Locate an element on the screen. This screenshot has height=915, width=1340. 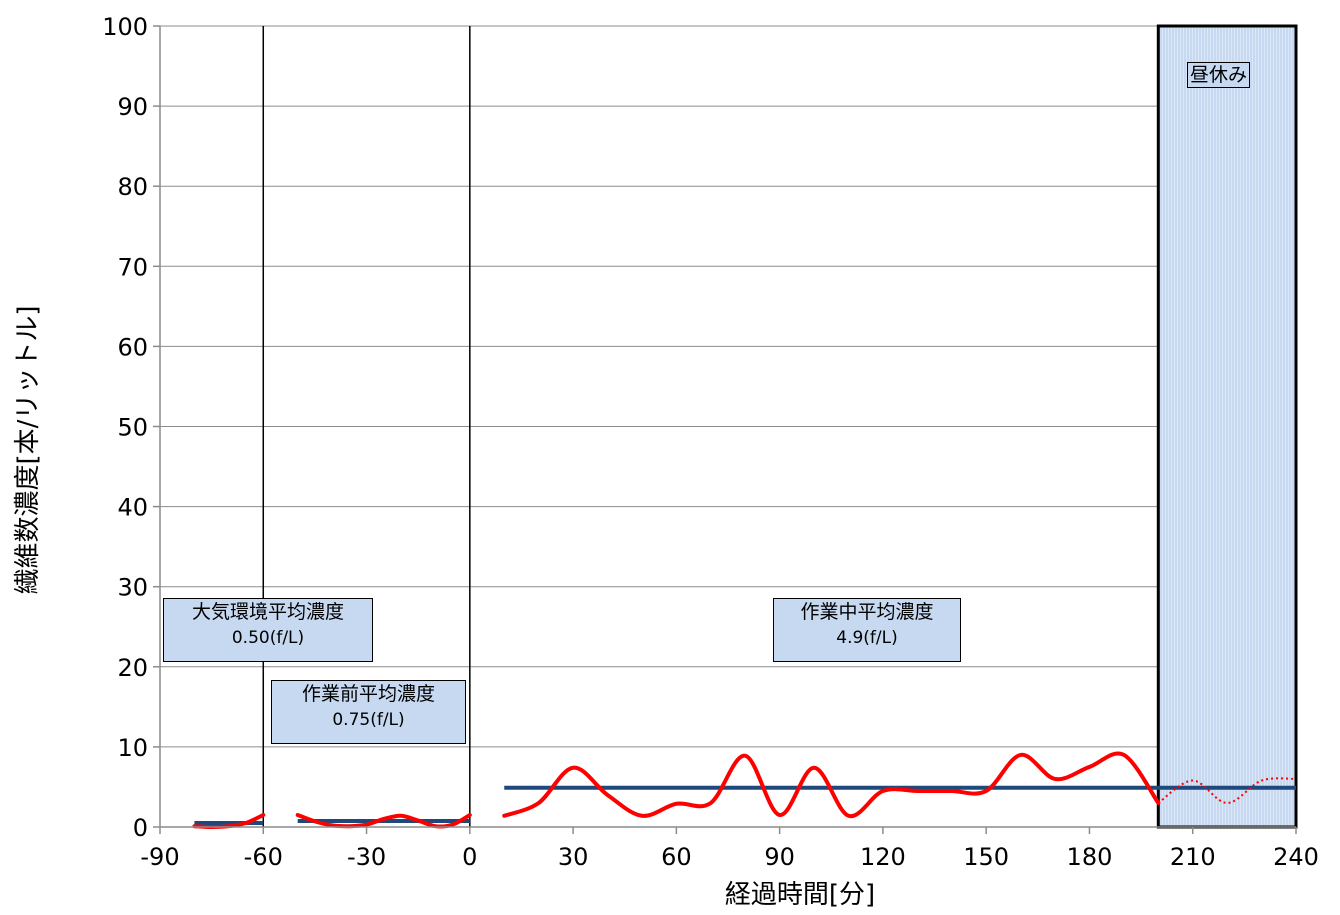
average-lines is located at coordinates (745, 805).